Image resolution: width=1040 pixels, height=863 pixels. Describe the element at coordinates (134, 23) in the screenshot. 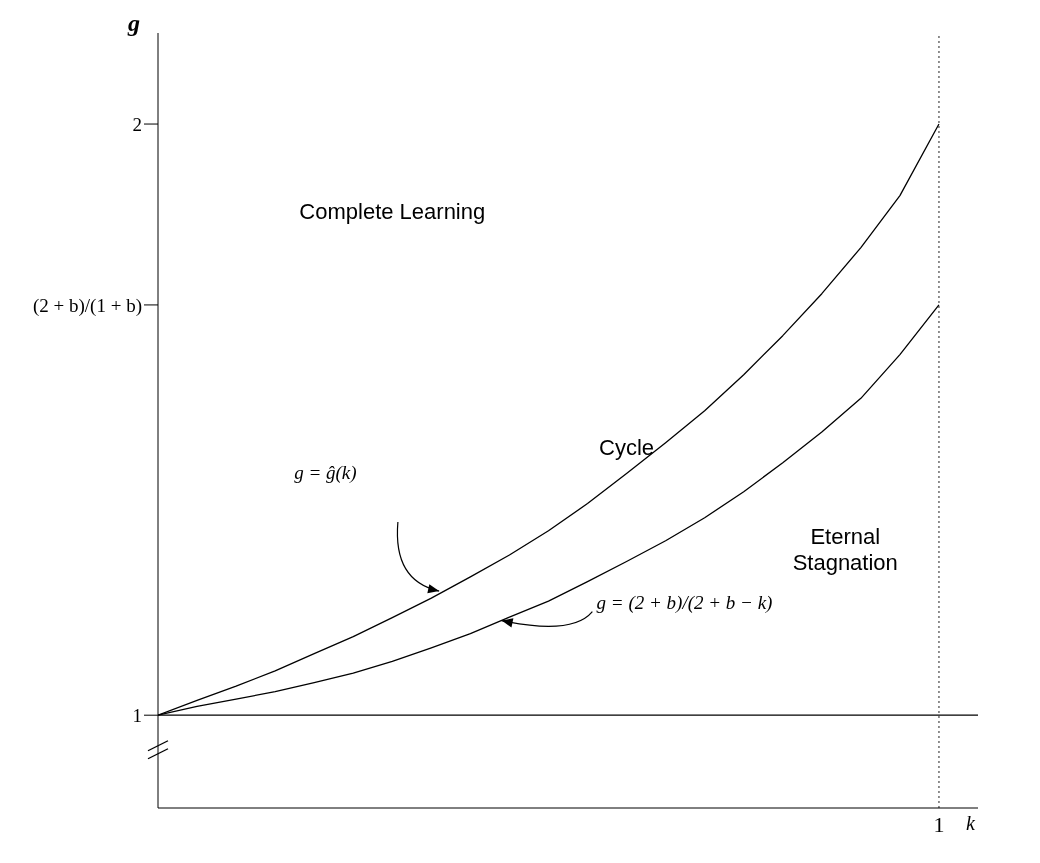

I see `y-axis-title: g` at that location.